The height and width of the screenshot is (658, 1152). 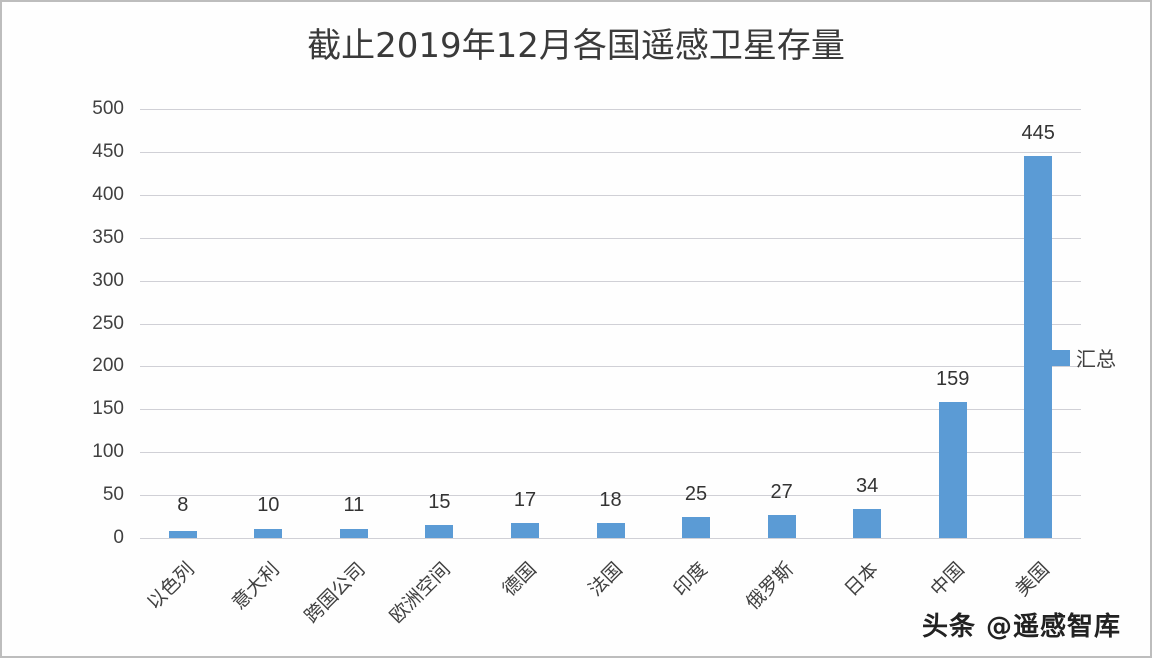 I want to click on data-label: 17, so click(x=525, y=500).